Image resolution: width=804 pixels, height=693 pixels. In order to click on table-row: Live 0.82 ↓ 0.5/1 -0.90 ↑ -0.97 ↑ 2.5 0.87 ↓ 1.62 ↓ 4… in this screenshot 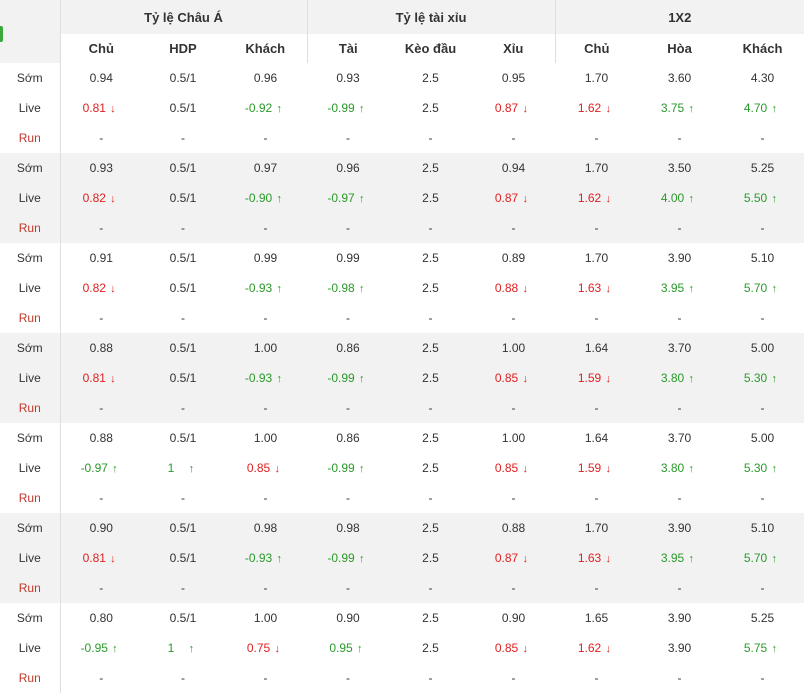, I will do `click(402, 198)`.